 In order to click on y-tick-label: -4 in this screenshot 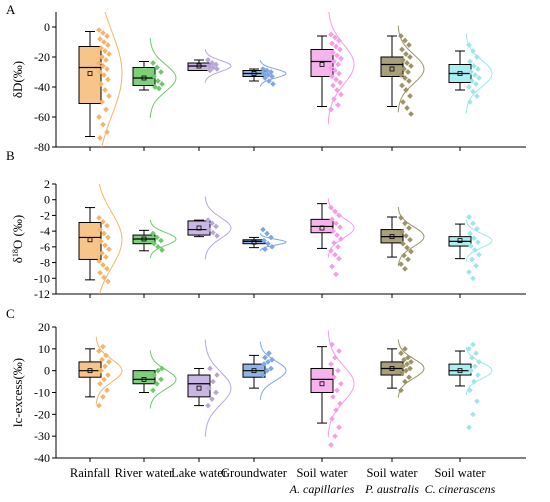, I will do `click(45, 231)`.